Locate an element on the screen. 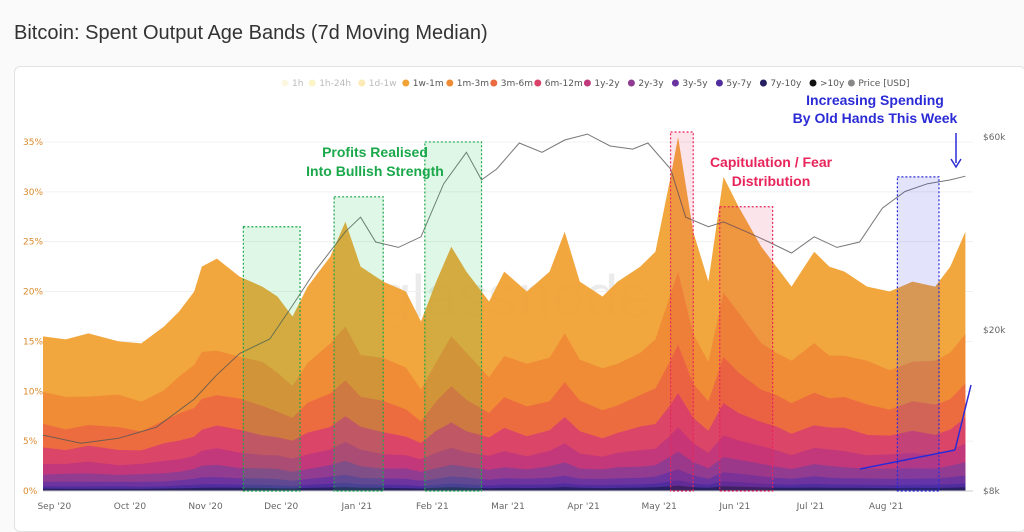 This screenshot has width=1024, height=532. y-tick-label: 30% is located at coordinates (33, 193).